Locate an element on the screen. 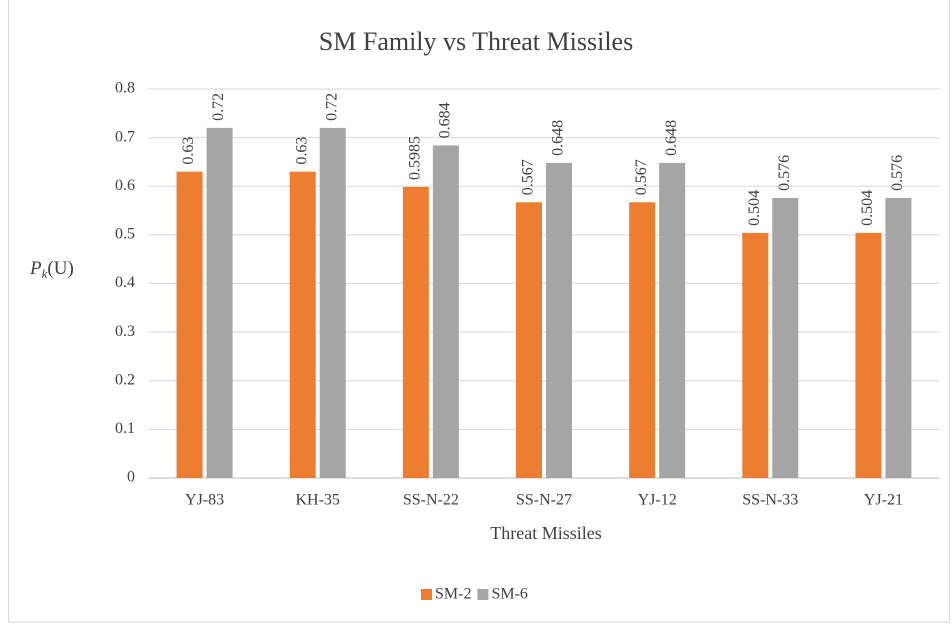 This screenshot has height=630, width=952. y-tick-label: 0.6 is located at coordinates (125, 185).